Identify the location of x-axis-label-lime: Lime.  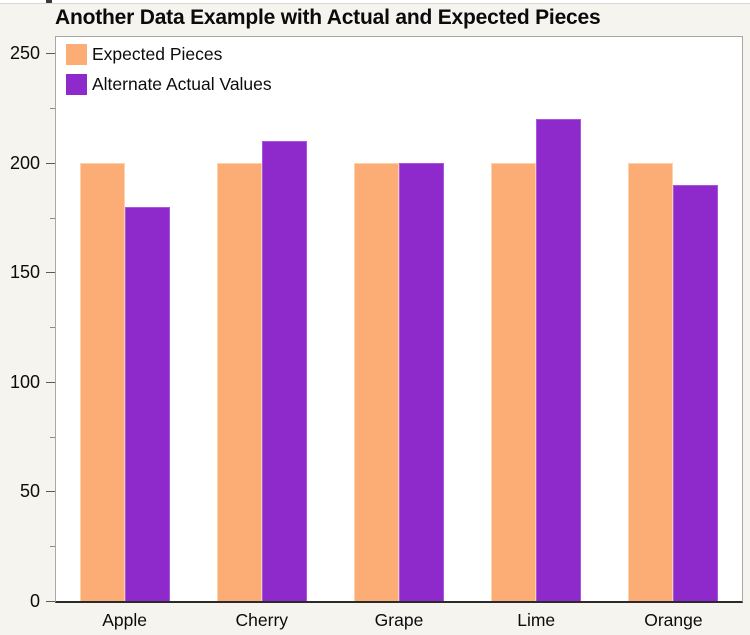
(536, 620).